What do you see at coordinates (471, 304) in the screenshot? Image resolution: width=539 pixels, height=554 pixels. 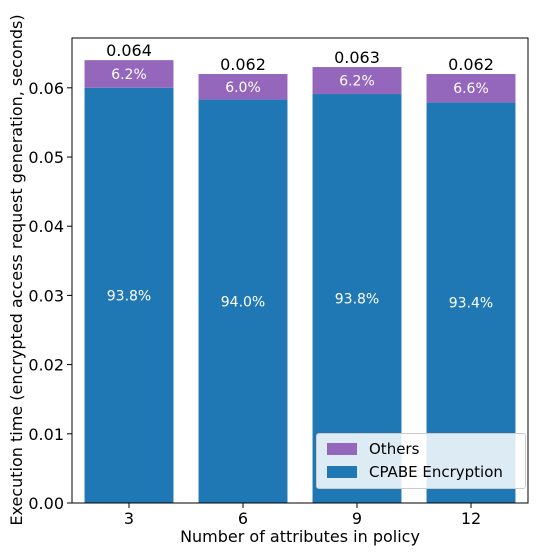 I see `percent-label-cpabe: 93.4%` at bounding box center [471, 304].